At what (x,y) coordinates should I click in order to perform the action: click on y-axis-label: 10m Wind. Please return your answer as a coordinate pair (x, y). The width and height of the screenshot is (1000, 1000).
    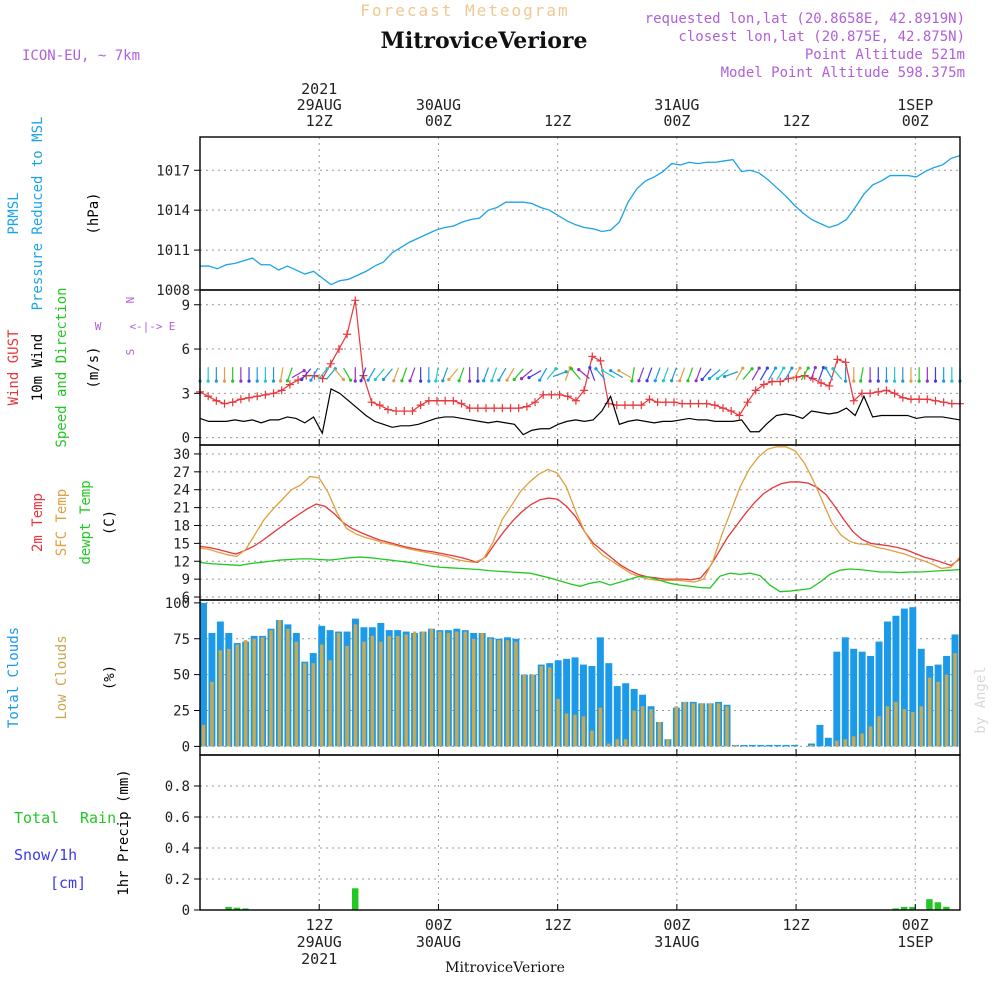
    Looking at the image, I should click on (38, 367).